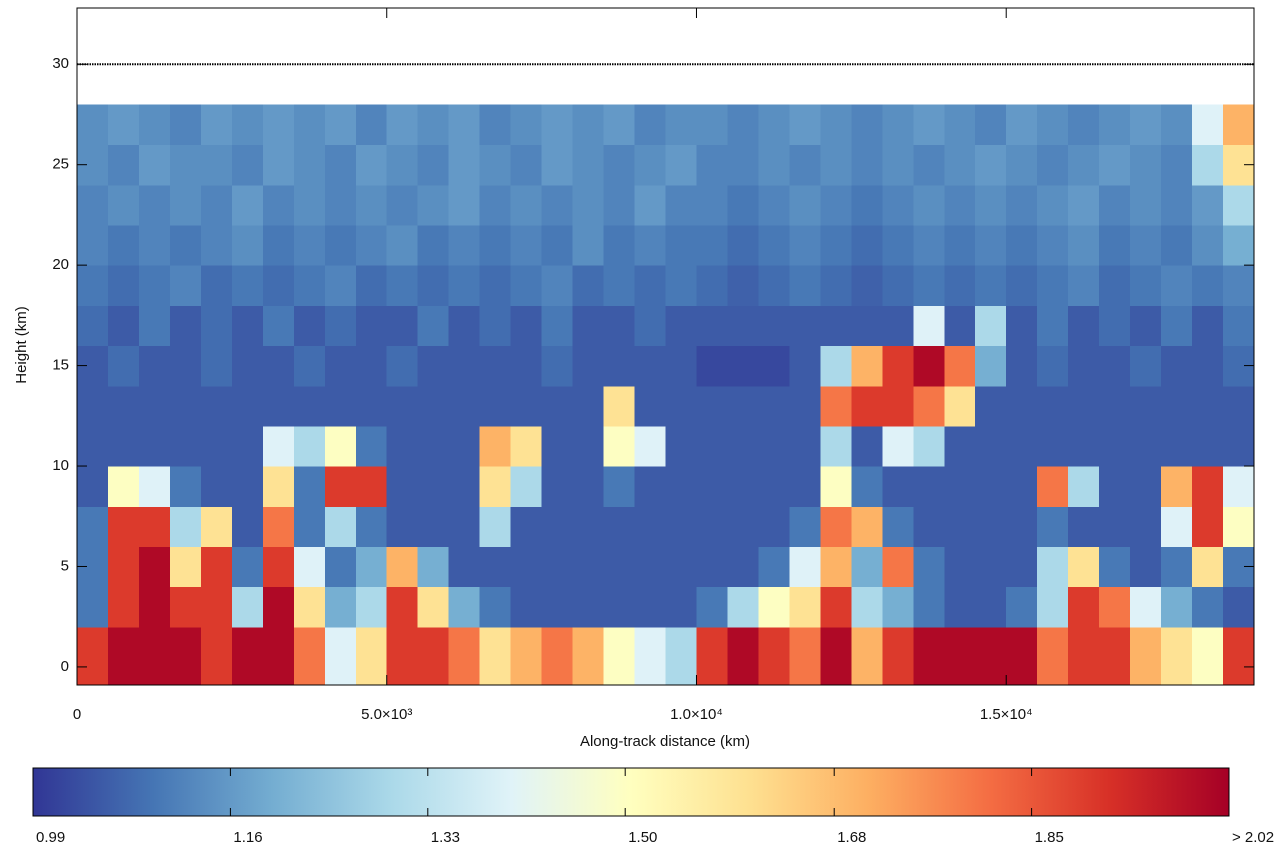 Image resolution: width=1281 pixels, height=850 pixels. What do you see at coordinates (445, 837) in the screenshot?
I see `colorbar-tick-label: 1.33` at bounding box center [445, 837].